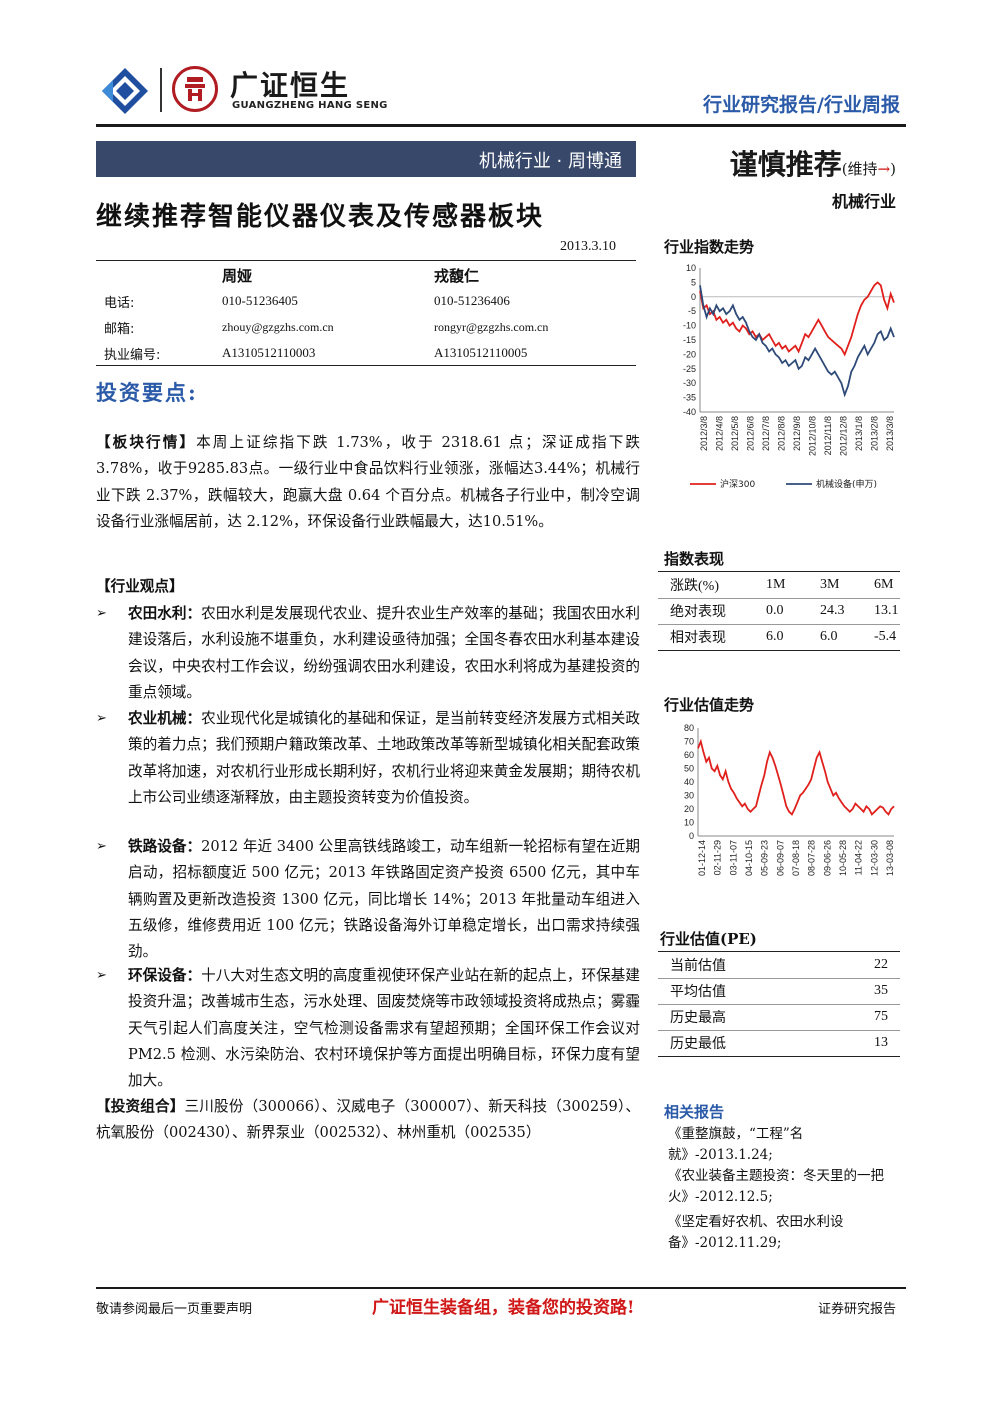 The height and width of the screenshot is (1403, 992). Describe the element at coordinates (501, 1288) in the screenshot. I see `footer-rule` at that location.